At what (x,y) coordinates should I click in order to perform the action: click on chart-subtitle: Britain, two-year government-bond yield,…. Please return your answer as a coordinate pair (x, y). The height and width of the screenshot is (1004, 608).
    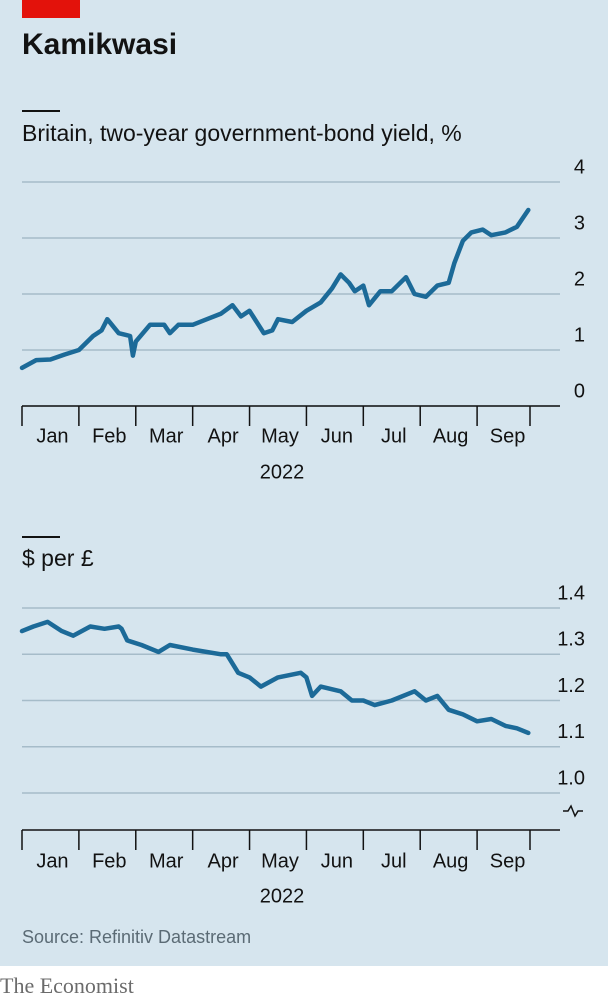
    Looking at the image, I should click on (242, 133).